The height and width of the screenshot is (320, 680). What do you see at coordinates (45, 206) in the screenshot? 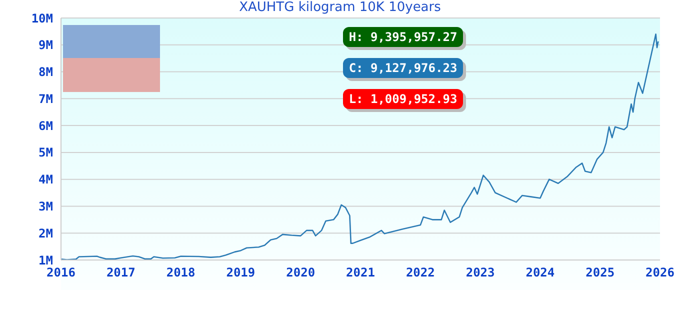
I see `y-tick-label: 3M` at bounding box center [45, 206].